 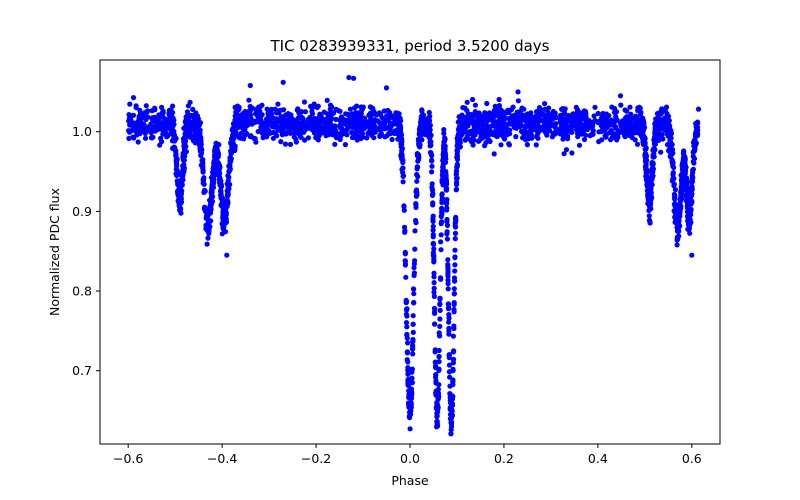 I want to click on x-tick-label: 0.6, so click(x=692, y=458).